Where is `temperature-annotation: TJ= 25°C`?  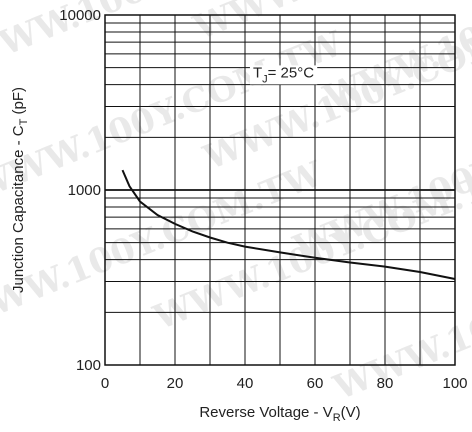 temperature-annotation: TJ= 25°C is located at coordinates (283, 74).